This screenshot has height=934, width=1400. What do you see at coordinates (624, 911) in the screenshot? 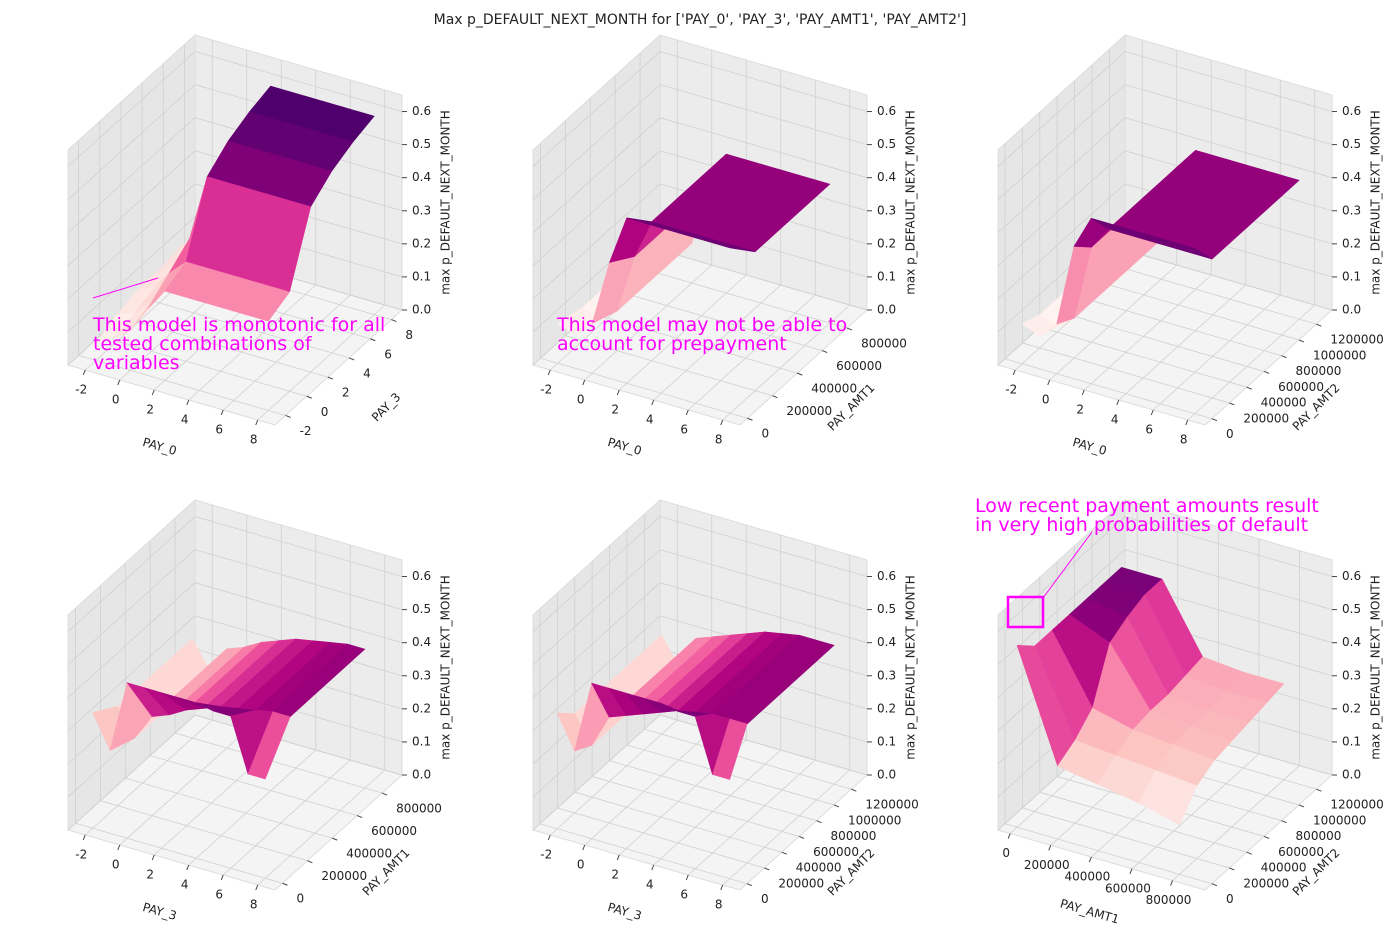
I see `x-axis-label: PAY_3` at bounding box center [624, 911].